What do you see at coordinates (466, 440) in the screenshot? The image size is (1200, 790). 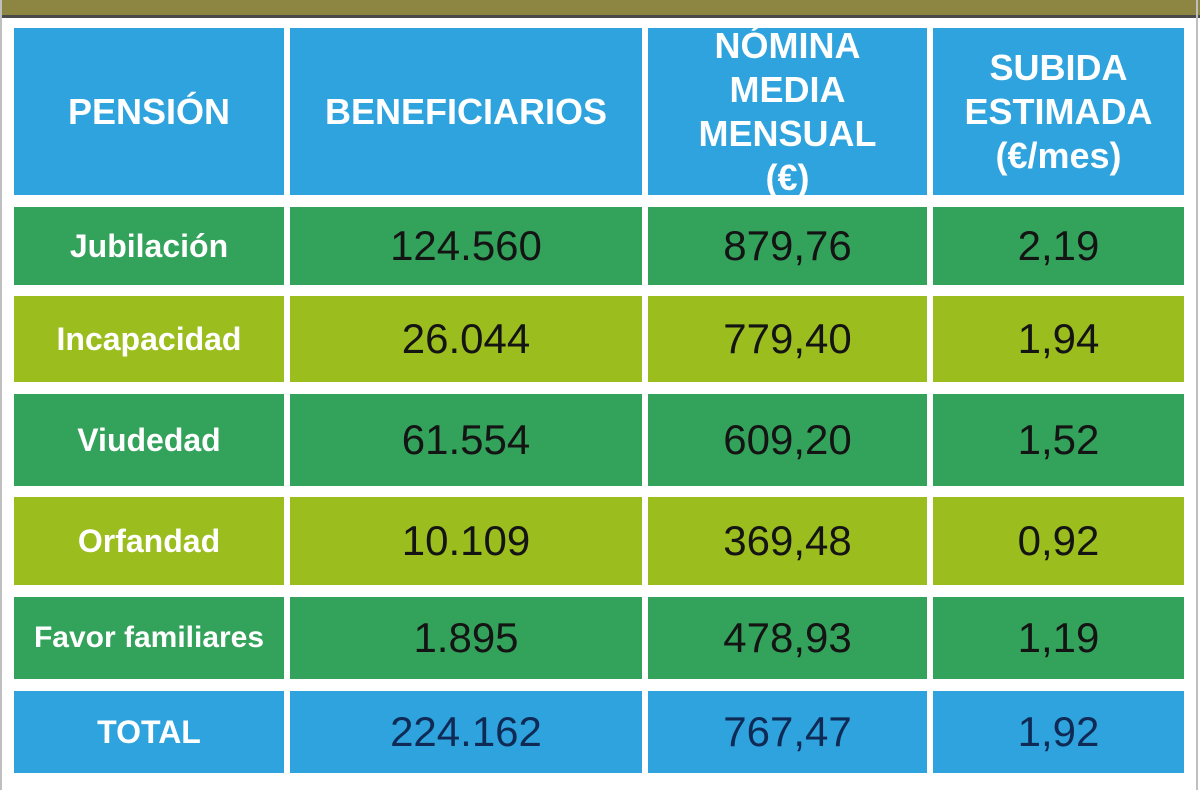 I see `cell-beneficiarios-viudedad: 61.554` at bounding box center [466, 440].